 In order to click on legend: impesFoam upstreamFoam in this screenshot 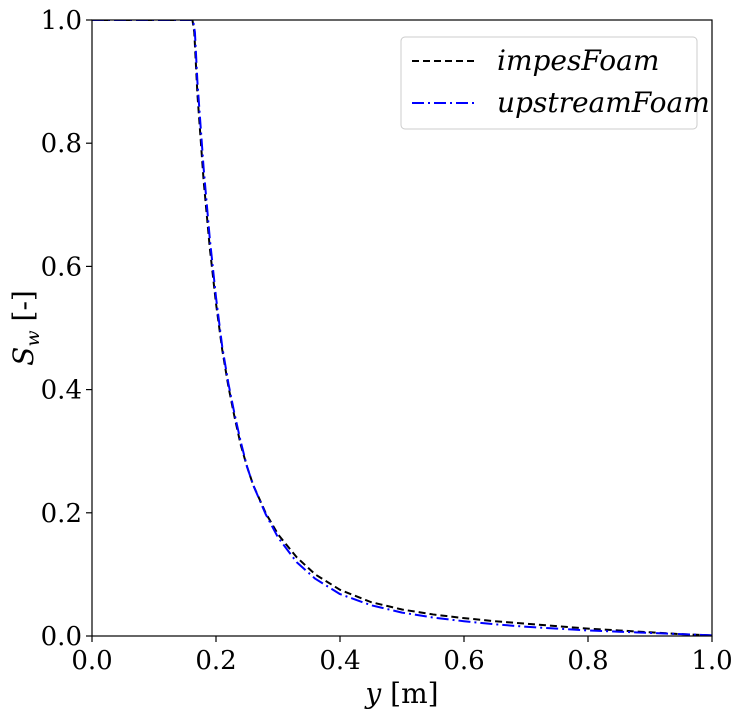, I will do `click(555, 83)`.